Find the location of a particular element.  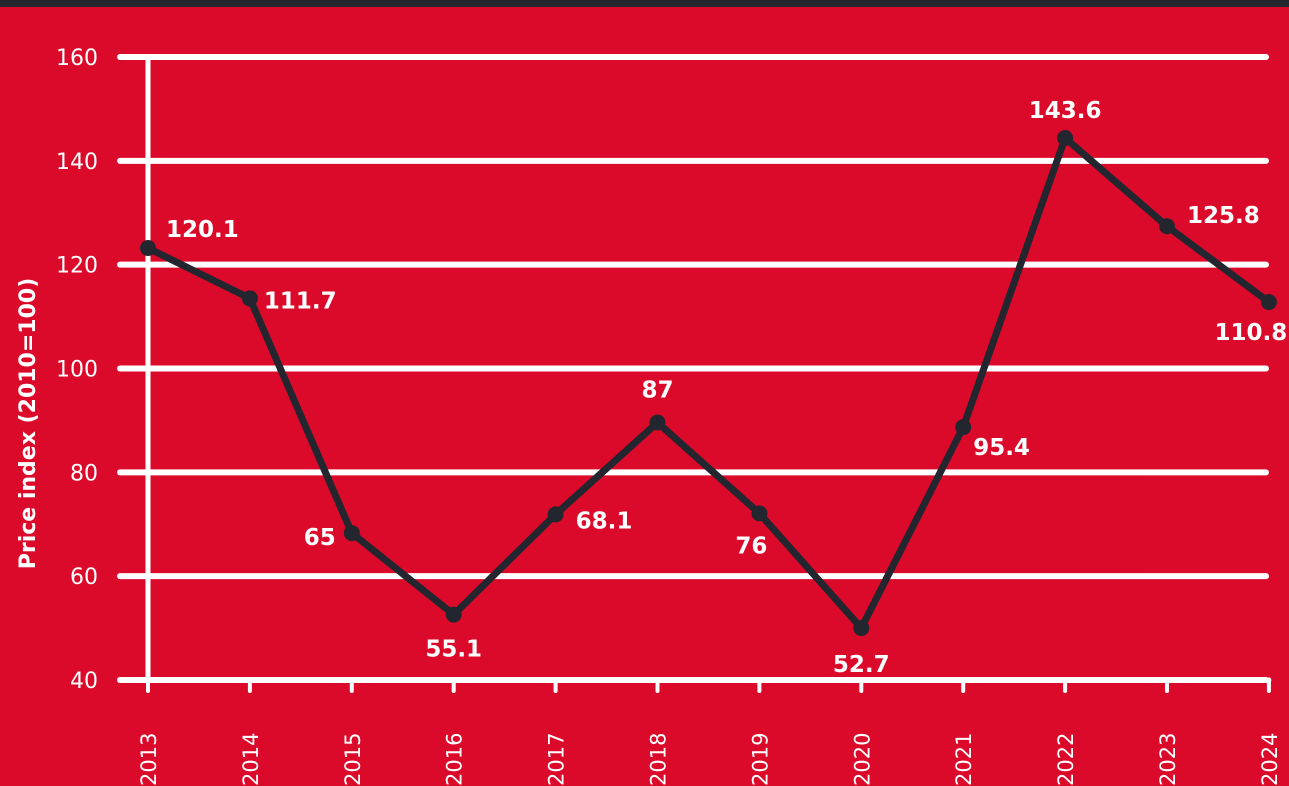

data-label-2021: 95.4 is located at coordinates (1001, 448).